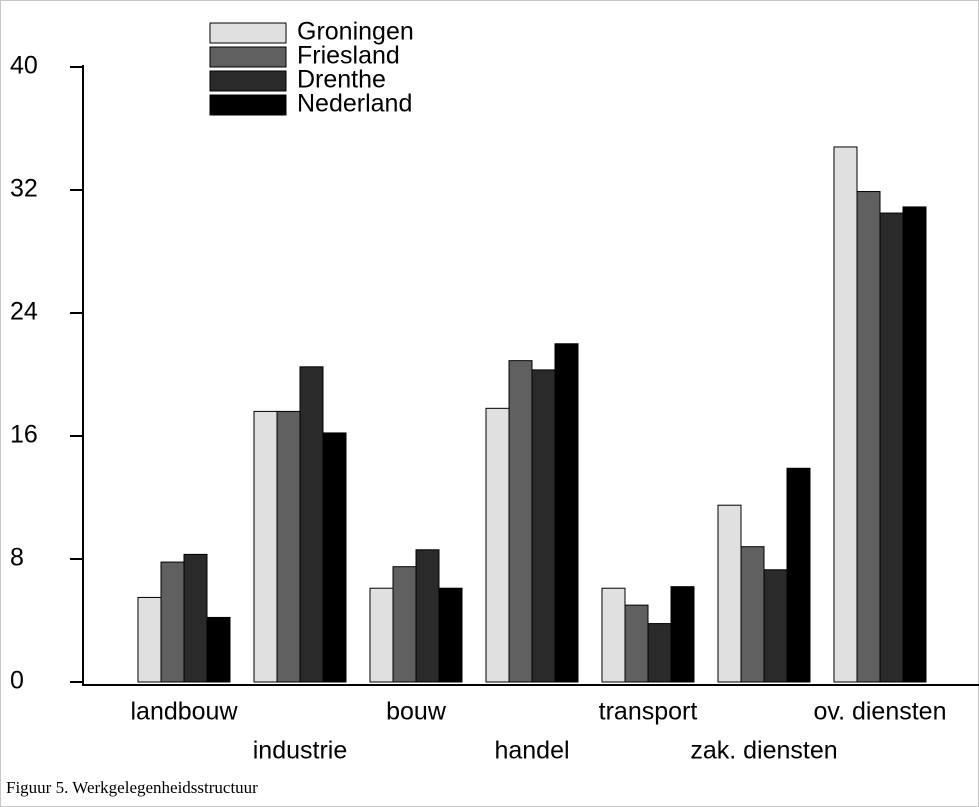 Image resolution: width=979 pixels, height=807 pixels. What do you see at coordinates (184, 712) in the screenshot?
I see `x-tick-label: landbouw` at bounding box center [184, 712].